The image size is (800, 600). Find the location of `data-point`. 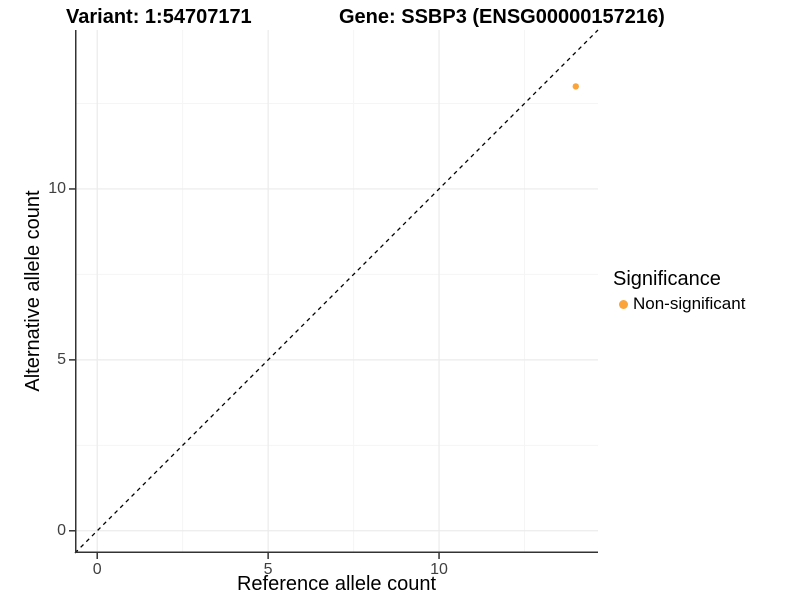

data-point is located at coordinates (575, 86).